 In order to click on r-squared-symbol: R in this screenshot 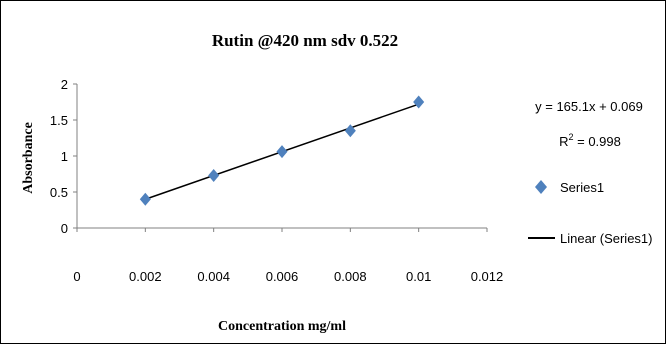, I will do `click(563, 141)`.